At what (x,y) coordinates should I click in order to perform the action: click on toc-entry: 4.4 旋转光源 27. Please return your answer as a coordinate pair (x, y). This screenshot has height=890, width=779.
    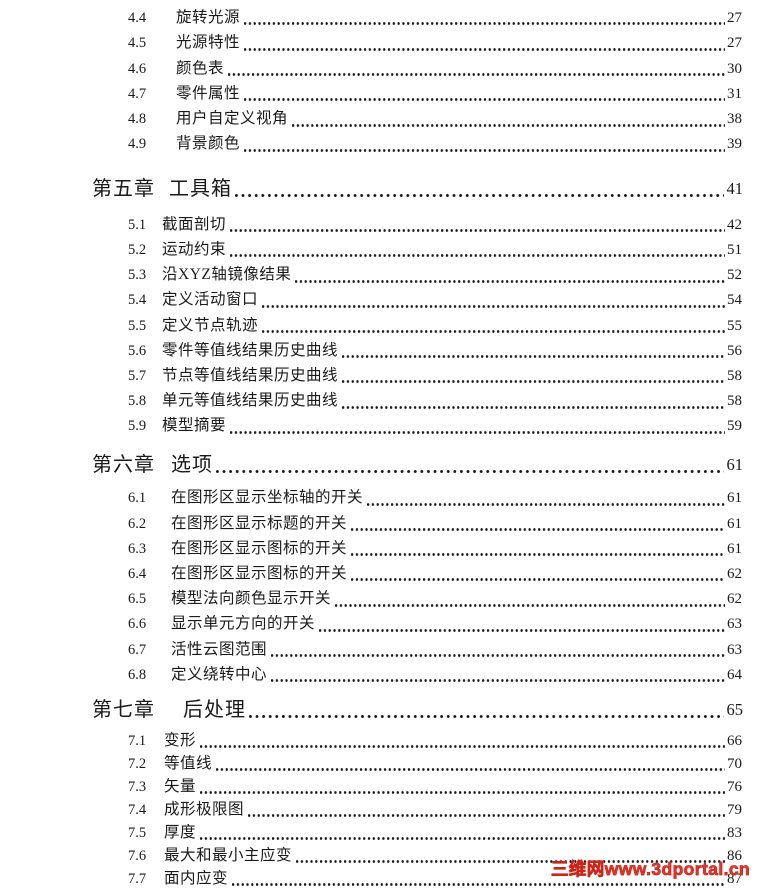
    Looking at the image, I should click on (435, 20).